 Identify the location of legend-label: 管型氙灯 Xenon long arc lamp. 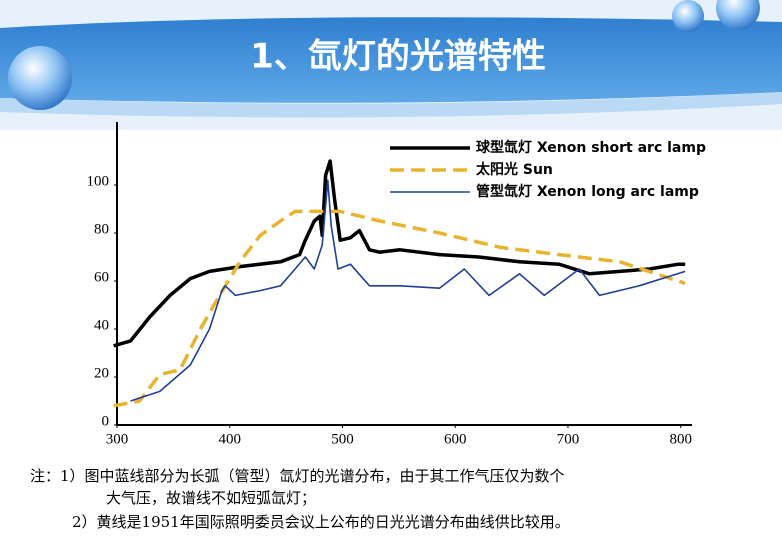
(587, 191).